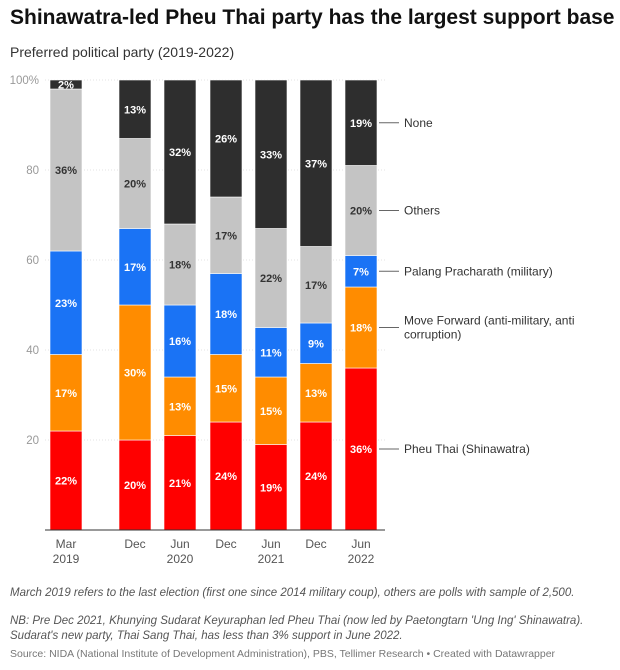 The width and height of the screenshot is (620, 670). Describe the element at coordinates (32, 171) in the screenshot. I see `y-tick-label: 80` at that location.